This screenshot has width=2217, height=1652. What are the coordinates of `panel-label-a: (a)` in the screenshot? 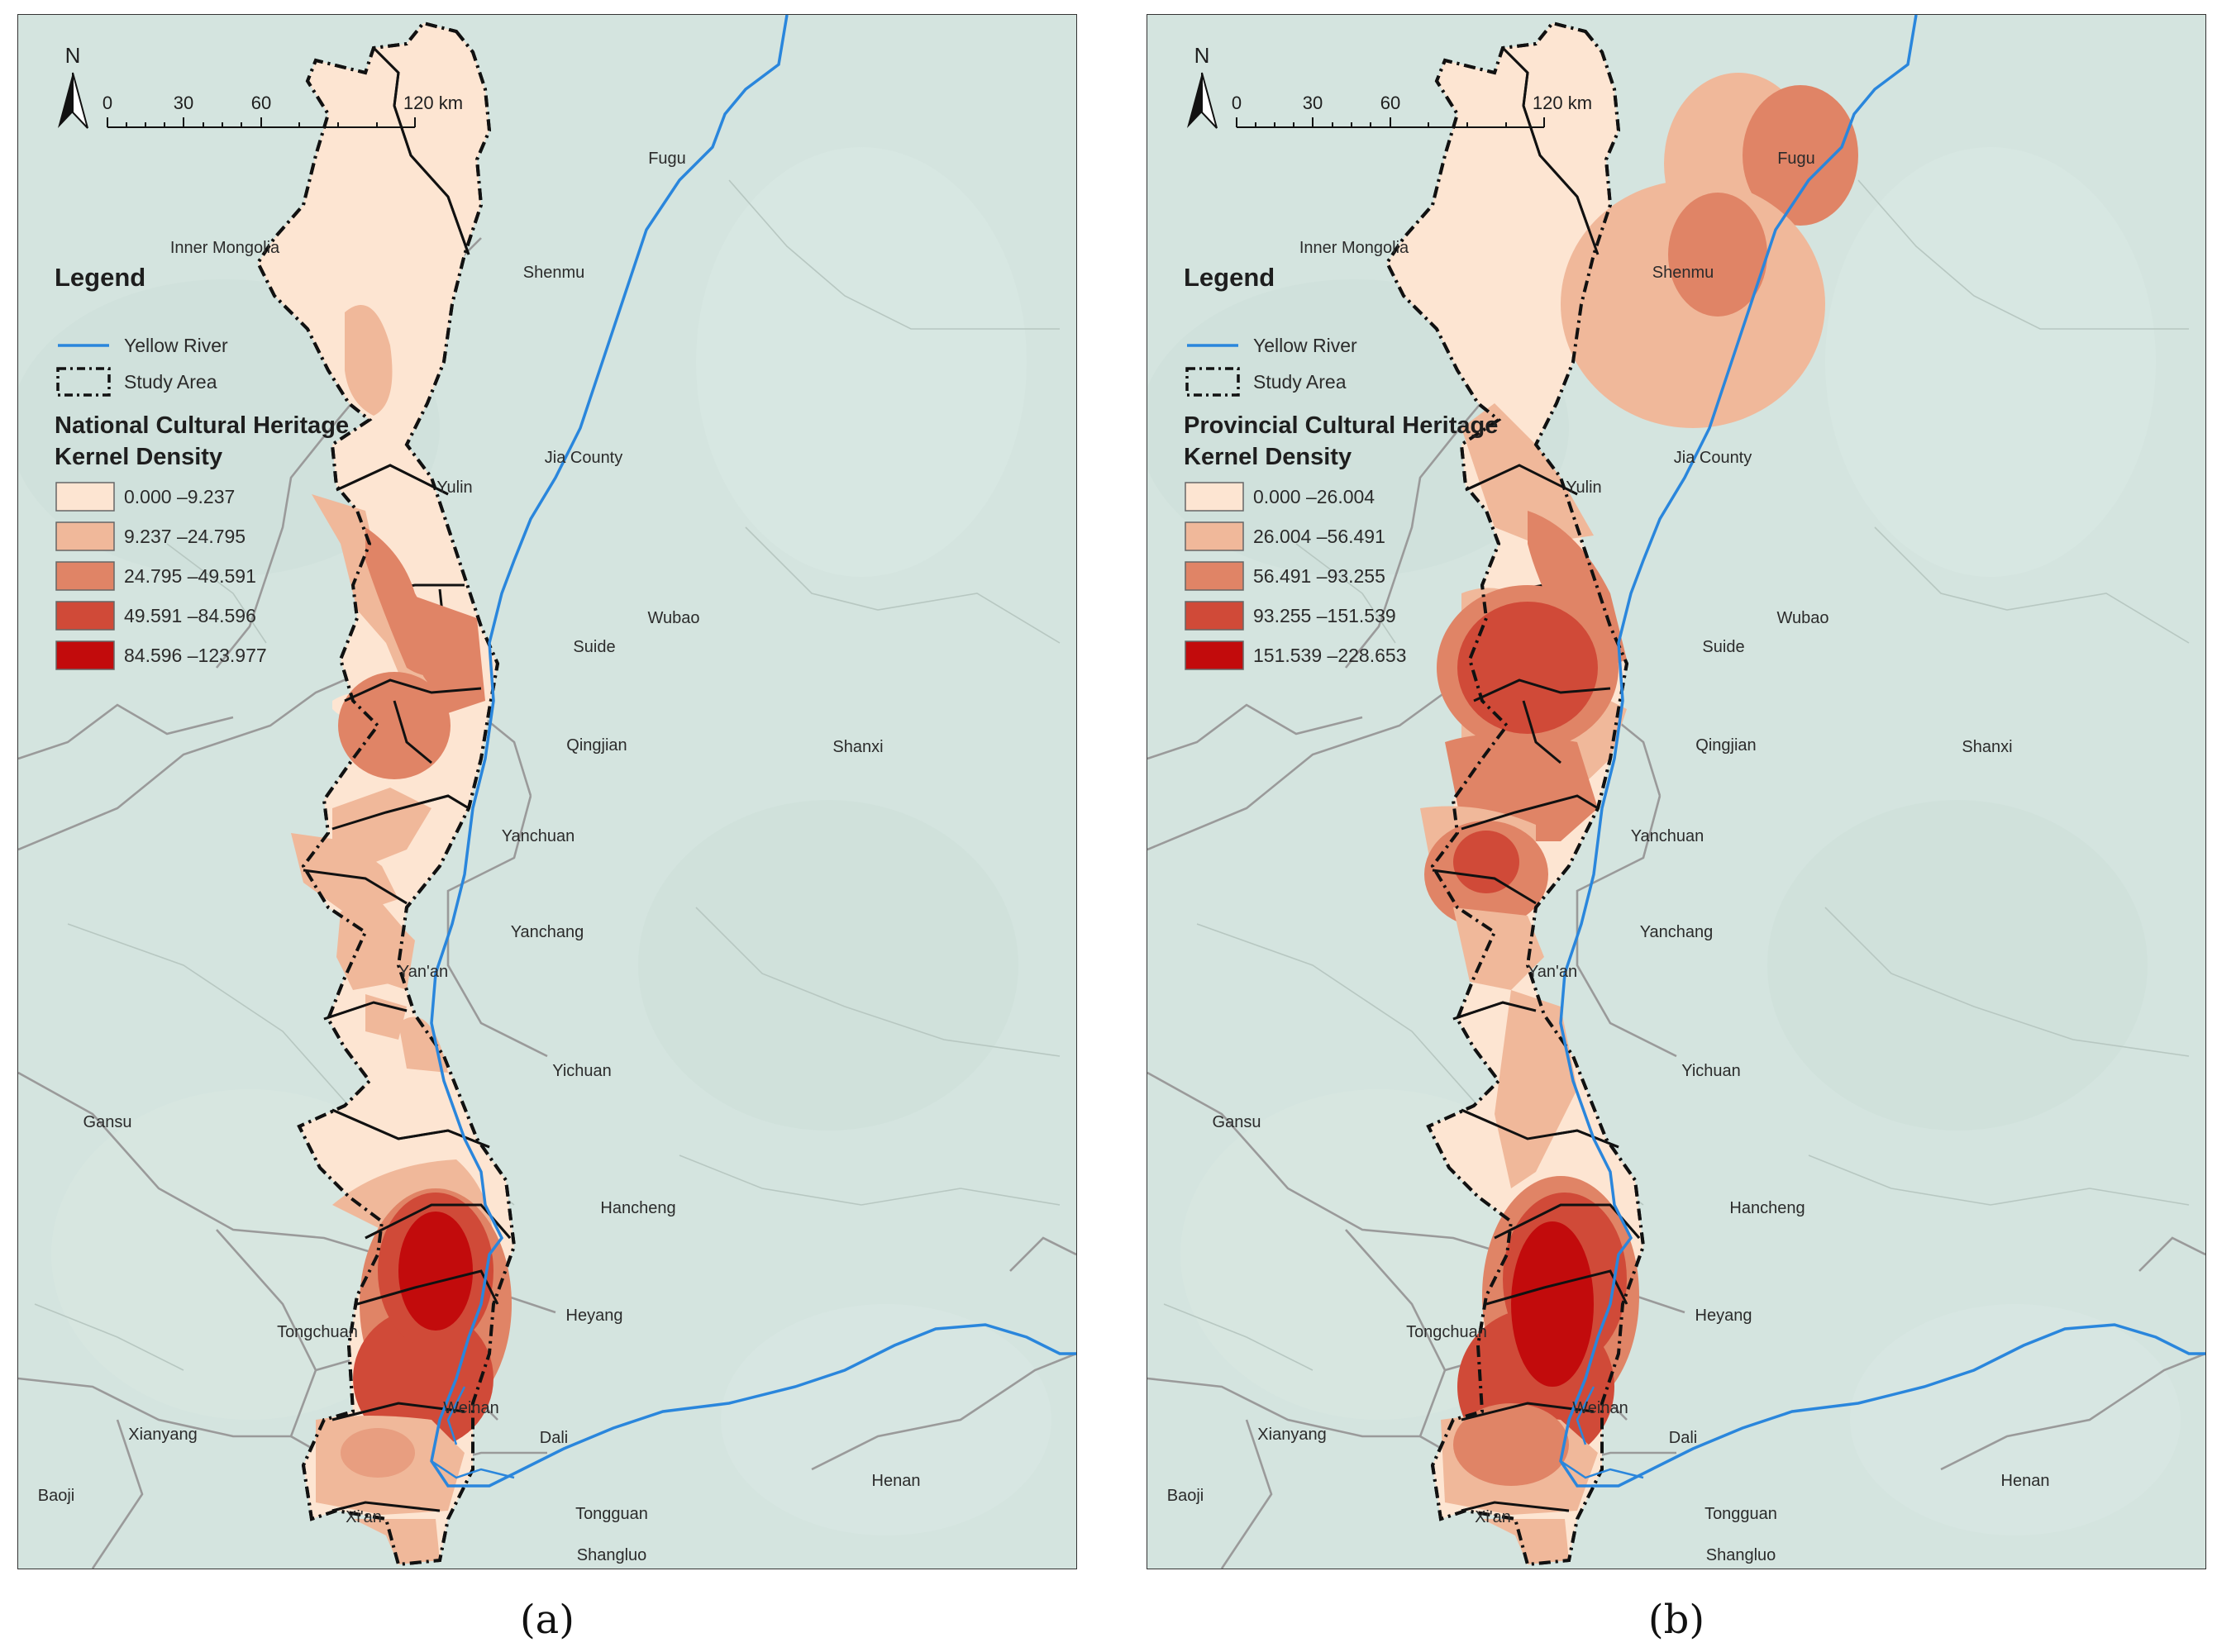 It's located at (548, 1620).